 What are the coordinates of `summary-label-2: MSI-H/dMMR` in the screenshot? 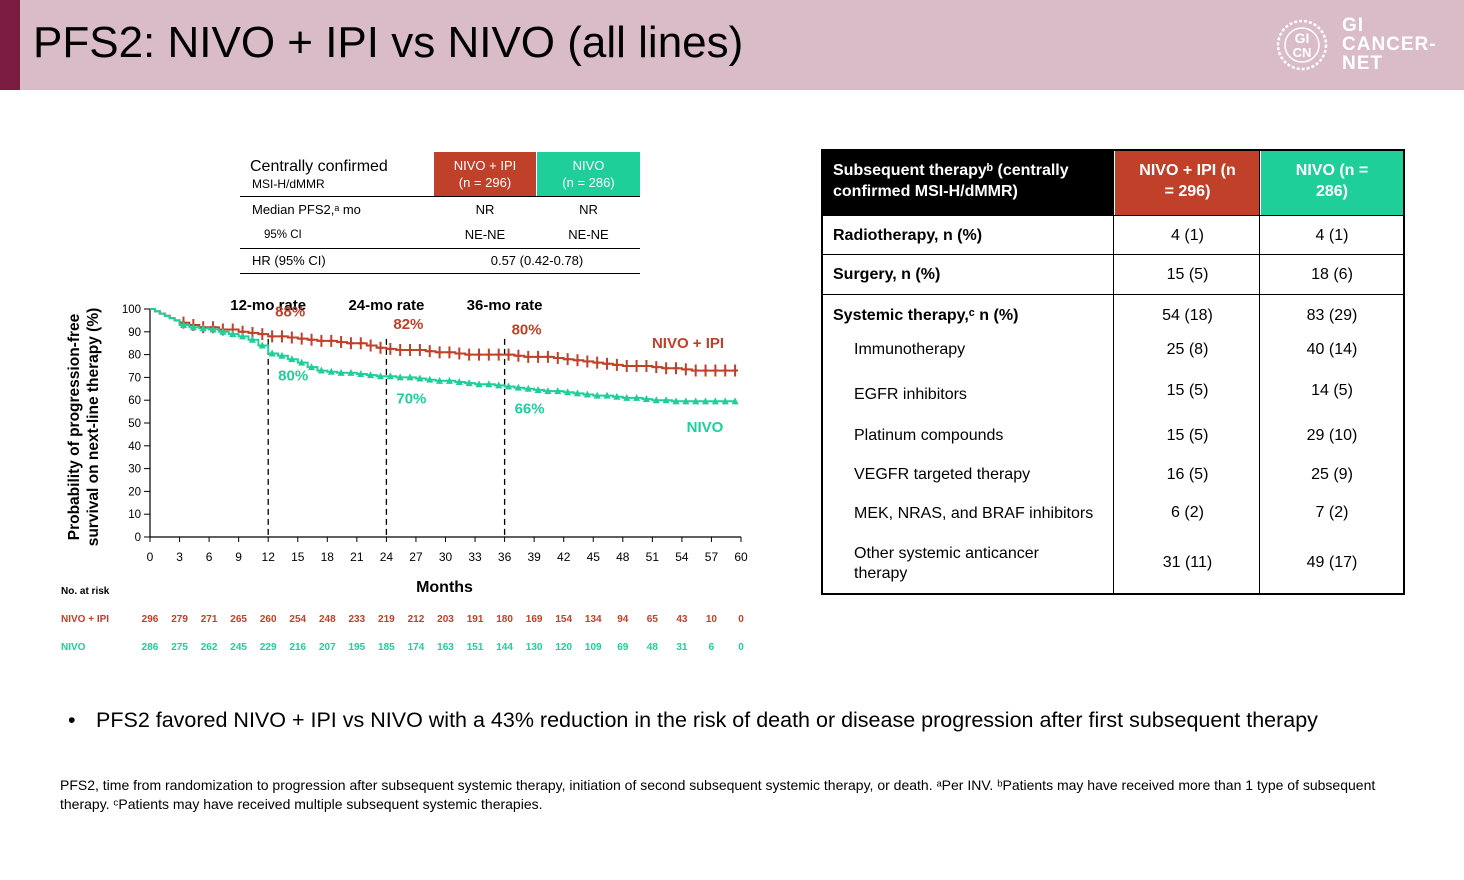 It's located at (288, 184).